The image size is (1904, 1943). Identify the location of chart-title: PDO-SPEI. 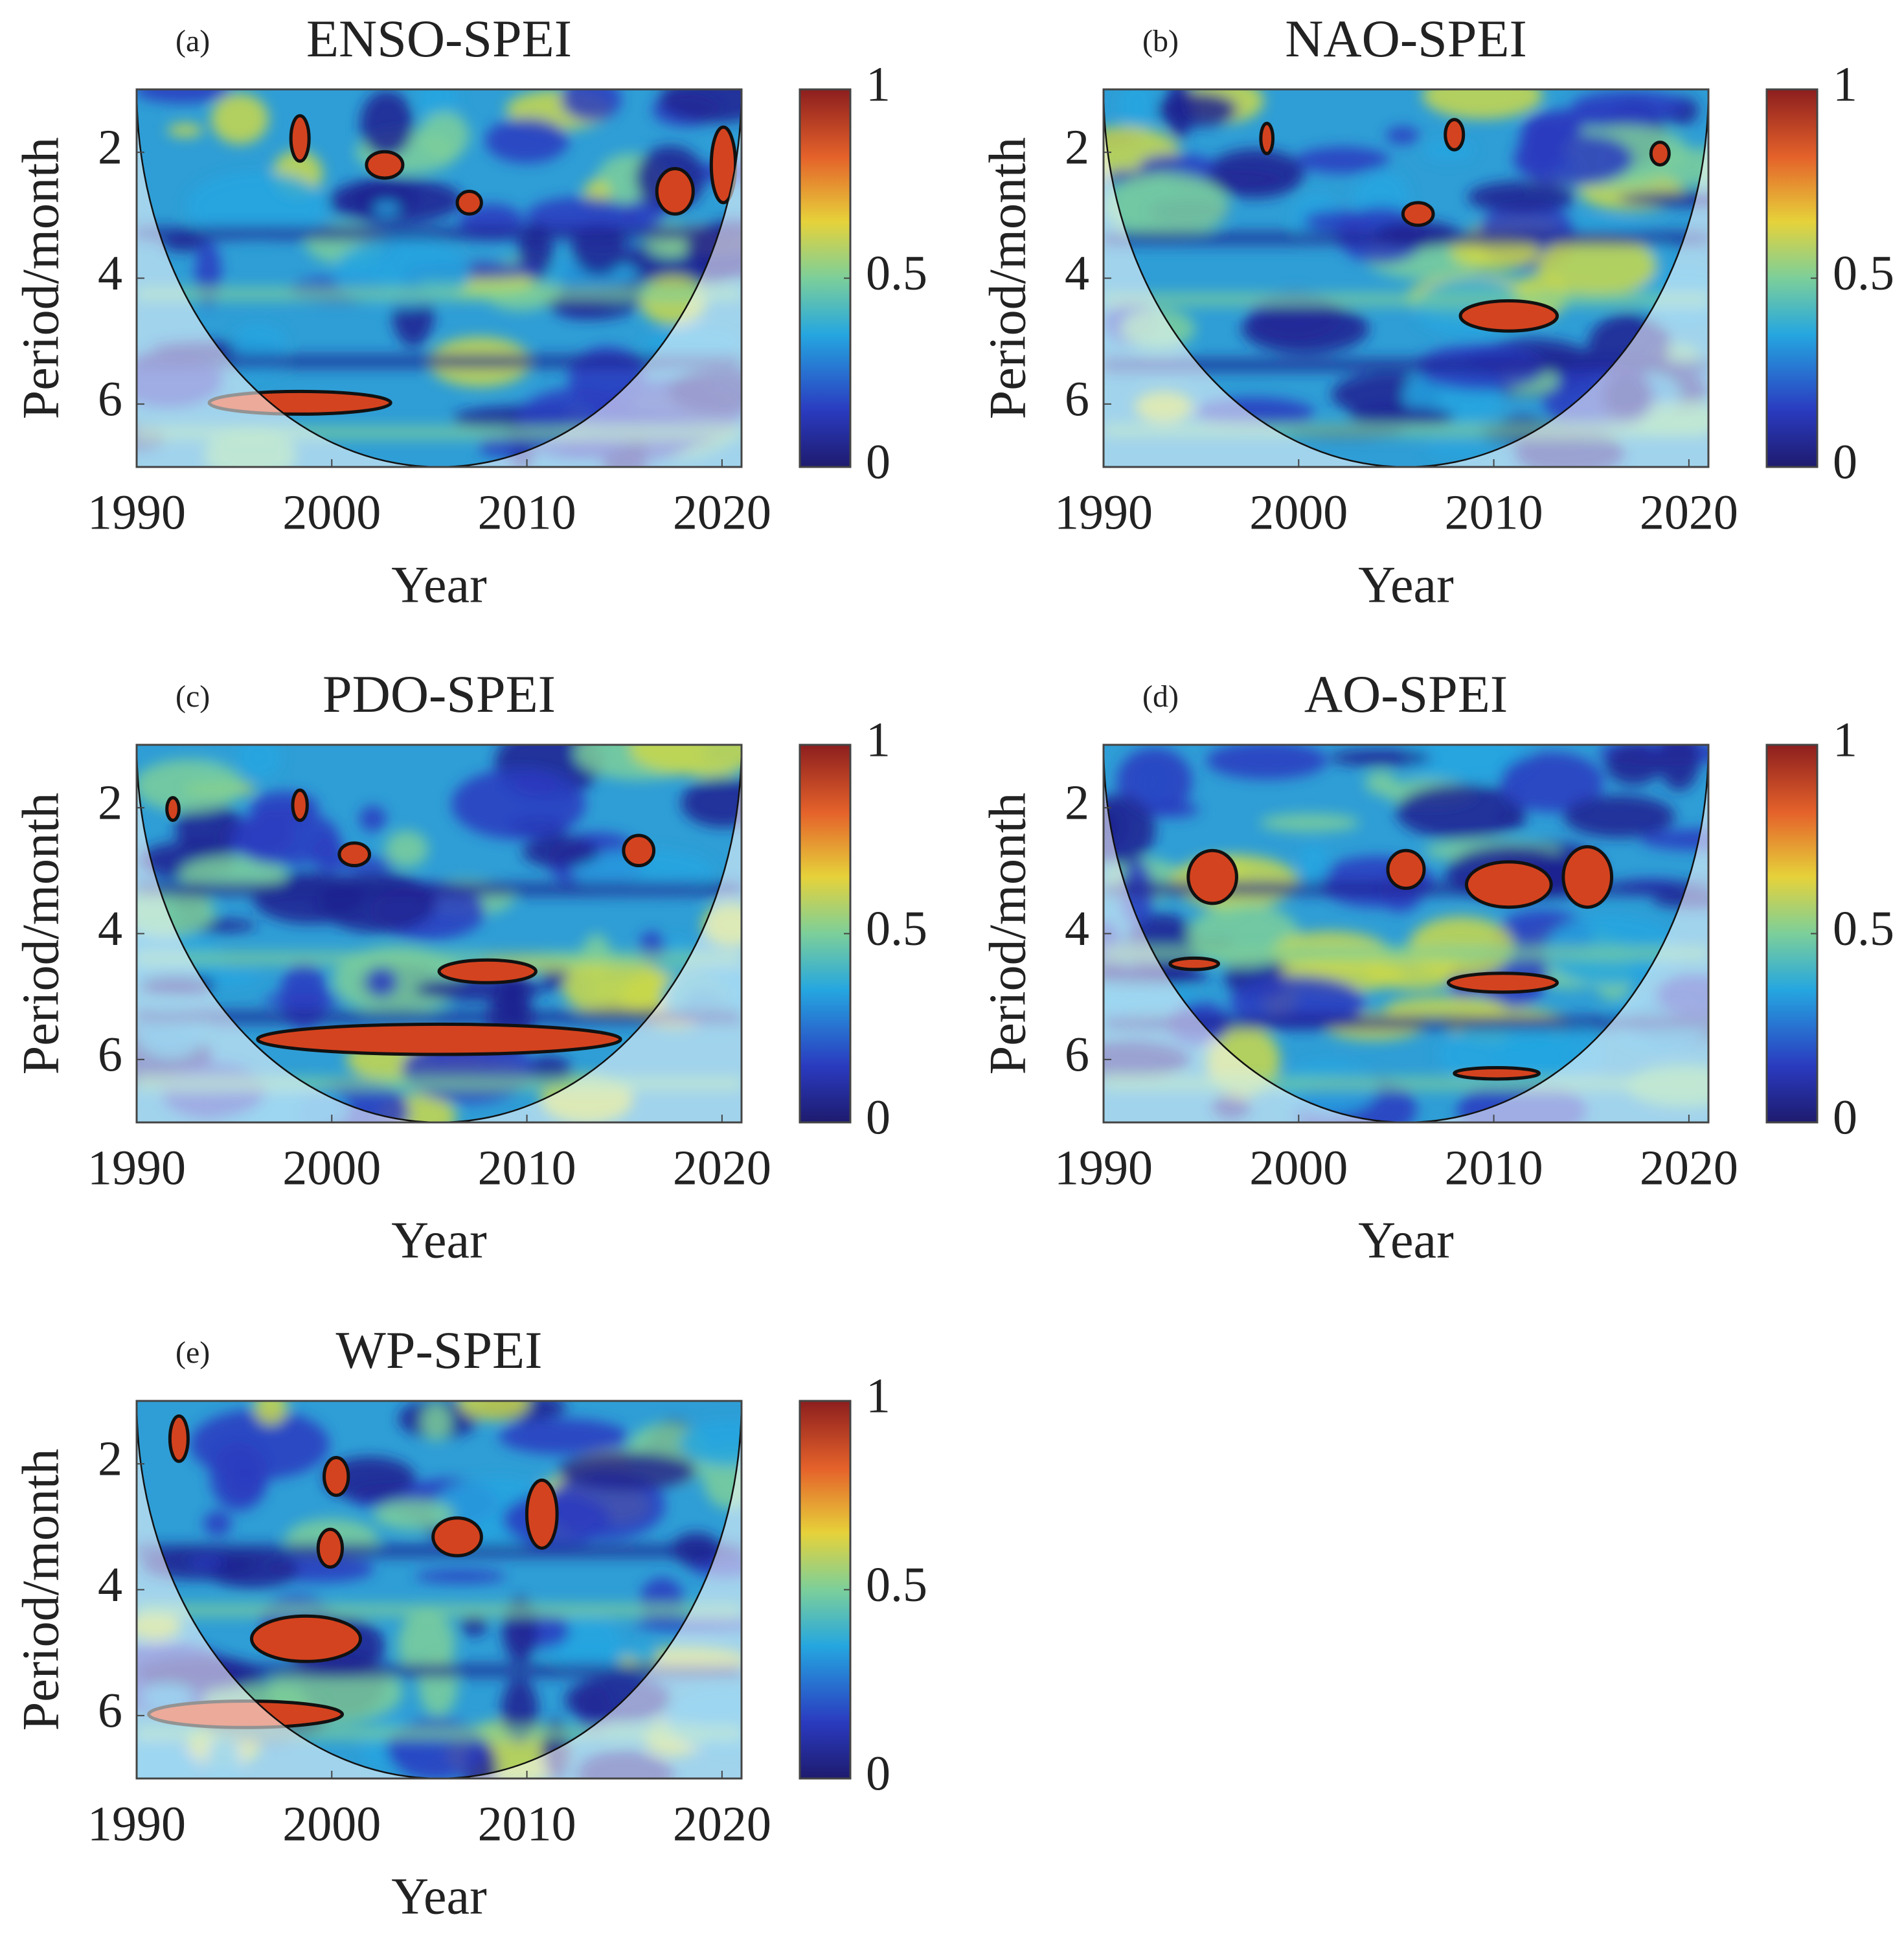
(439, 694).